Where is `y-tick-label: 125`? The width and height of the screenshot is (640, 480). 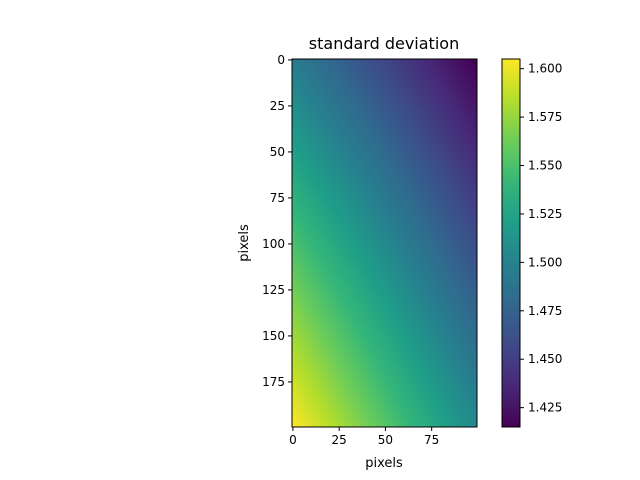 y-tick-label: 125 is located at coordinates (273, 290).